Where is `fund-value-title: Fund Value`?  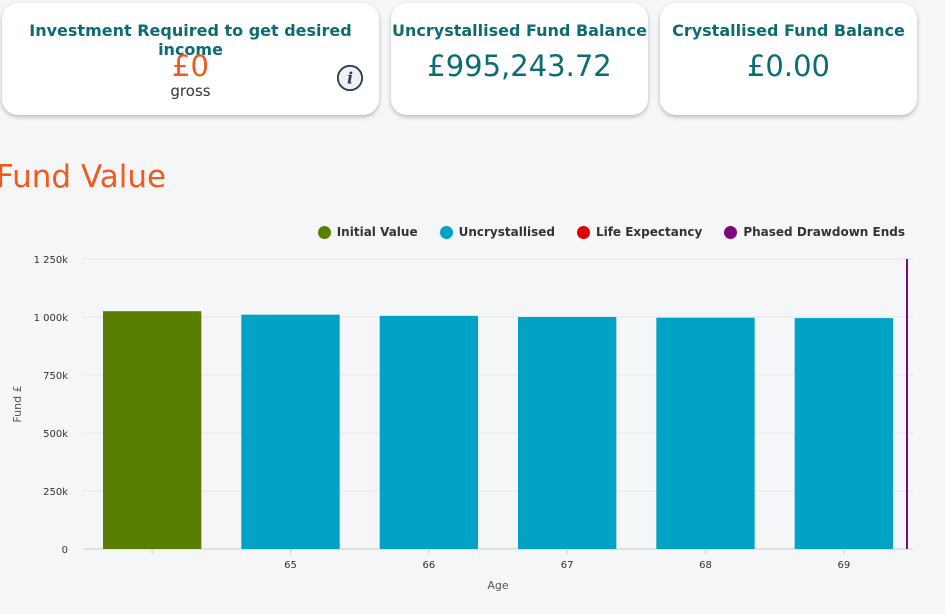 fund-value-title: Fund Value is located at coordinates (83, 177).